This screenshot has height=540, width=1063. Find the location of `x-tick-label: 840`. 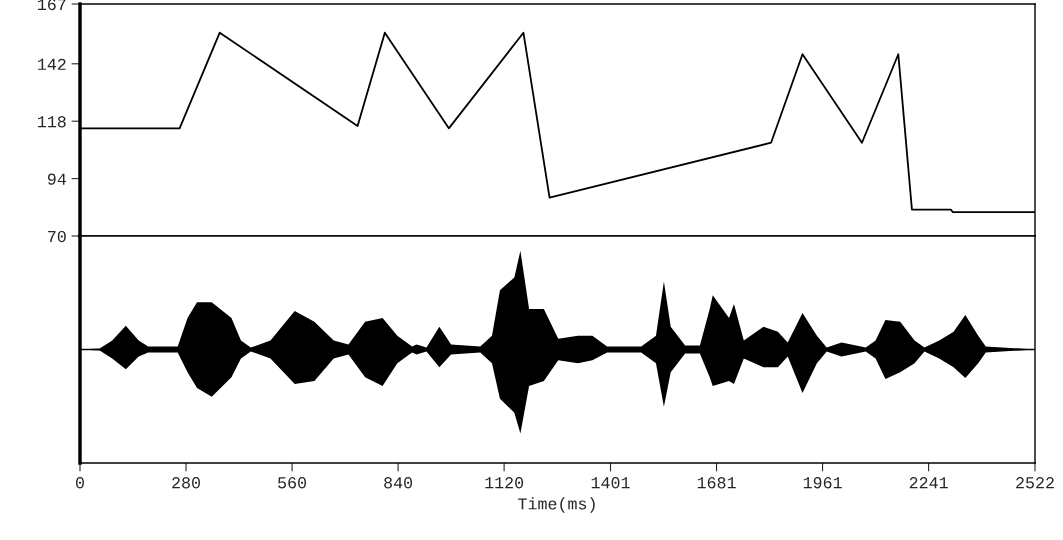

x-tick-label: 840 is located at coordinates (398, 483).